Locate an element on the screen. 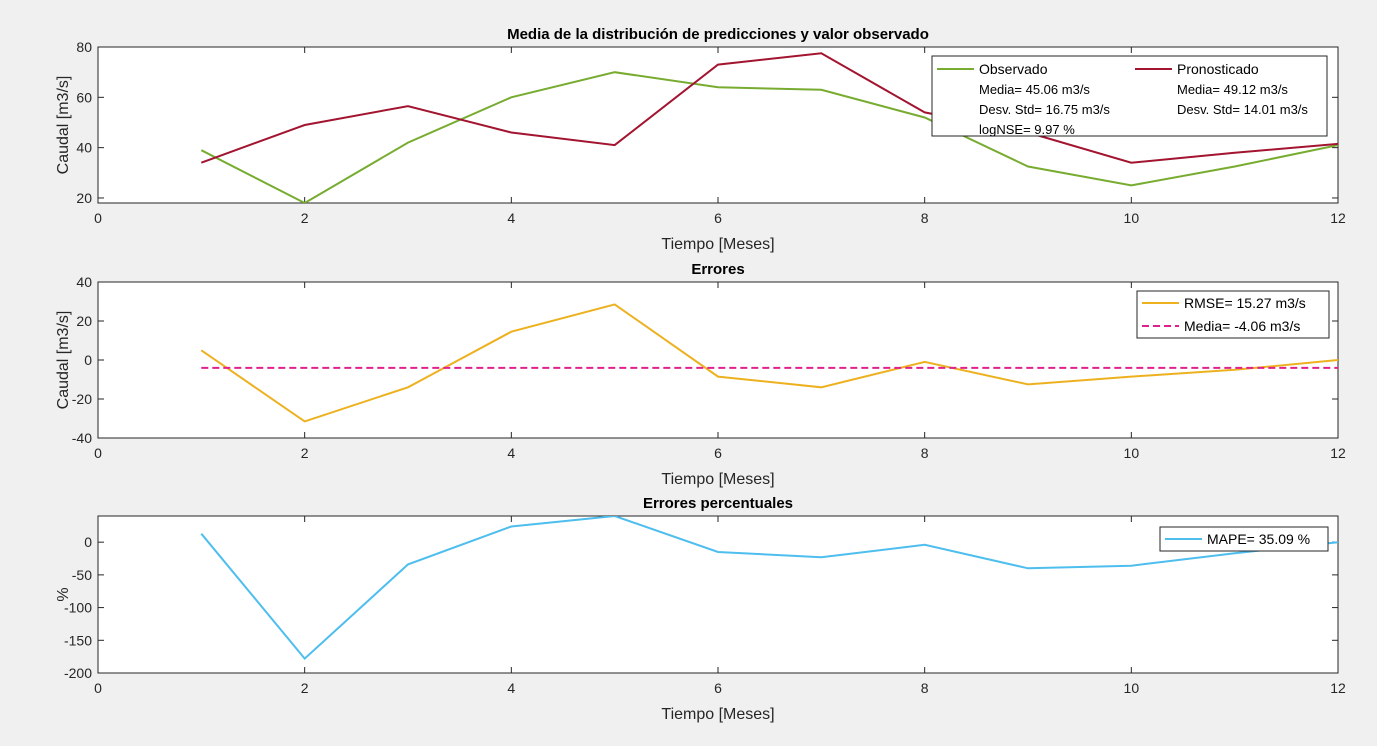 Image resolution: width=1377 pixels, height=746 pixels. chart-title: Errores is located at coordinates (717, 269).